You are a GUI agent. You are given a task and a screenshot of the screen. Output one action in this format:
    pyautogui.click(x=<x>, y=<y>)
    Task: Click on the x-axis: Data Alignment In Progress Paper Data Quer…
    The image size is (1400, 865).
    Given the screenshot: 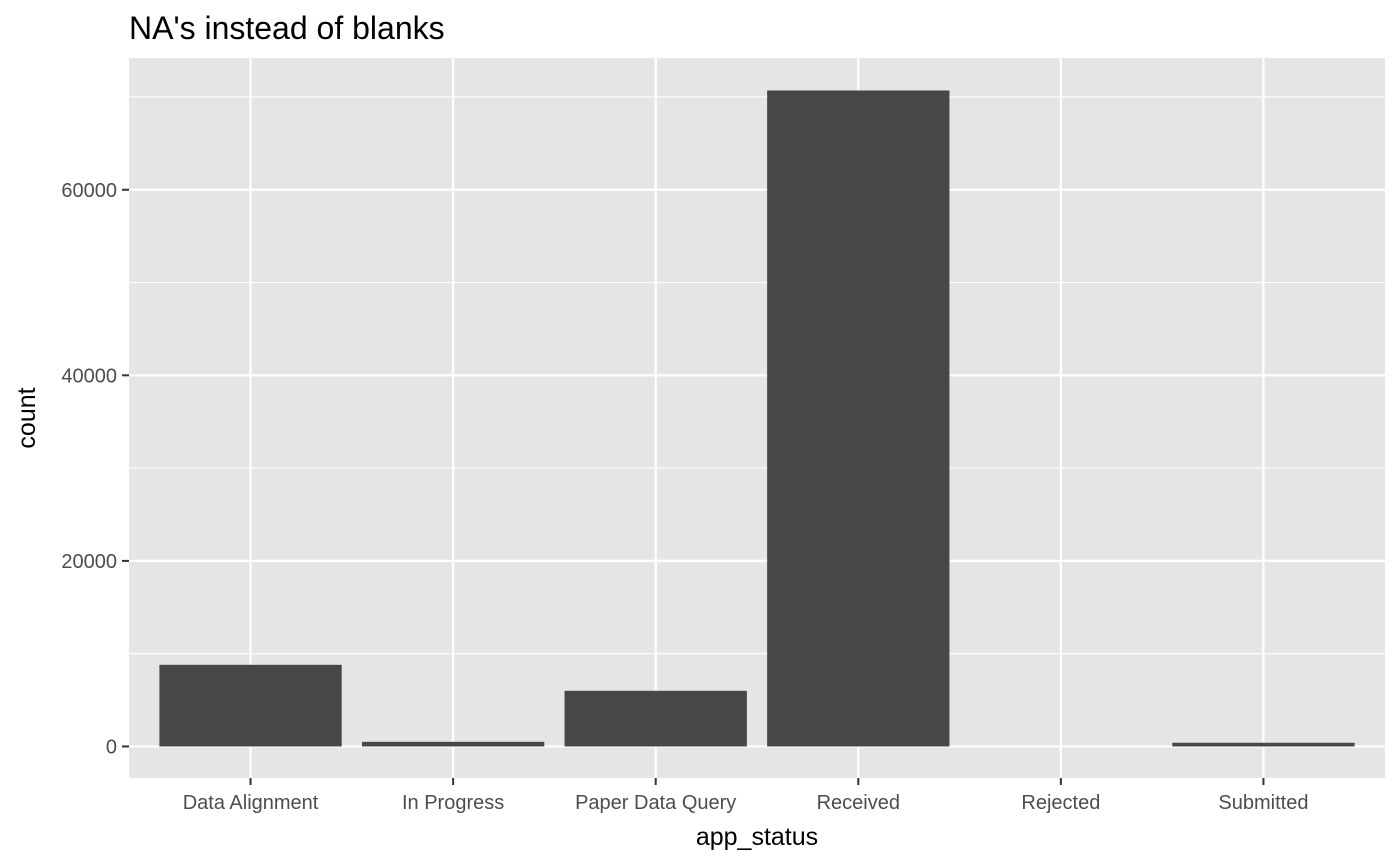 What is the action you would take?
    pyautogui.click(x=745, y=796)
    